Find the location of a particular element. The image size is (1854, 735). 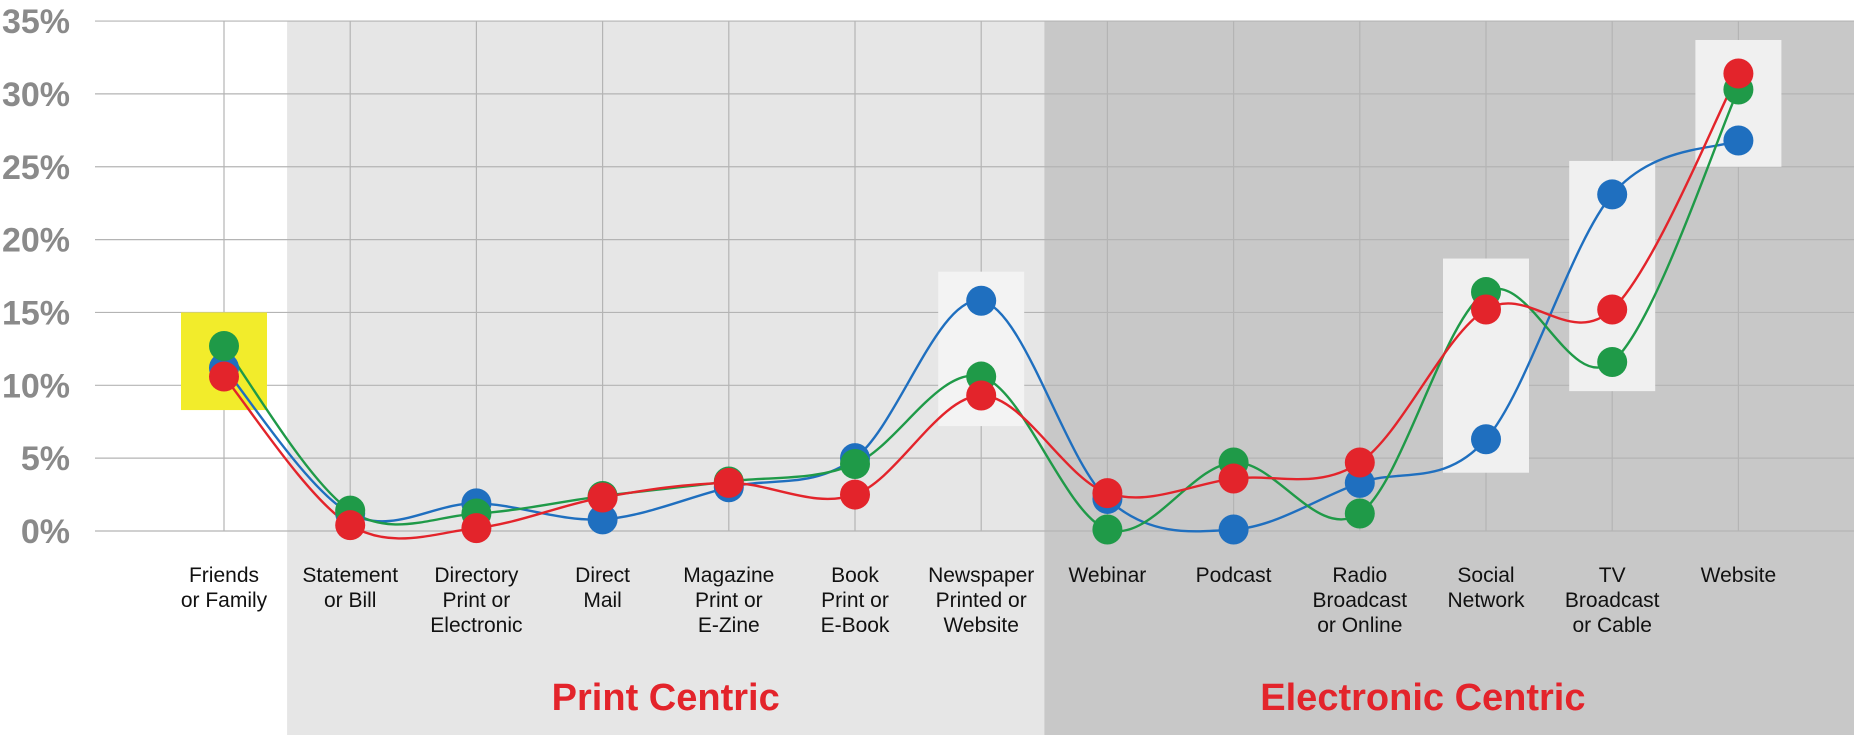

y-tick-label: 35% is located at coordinates (36, 22).